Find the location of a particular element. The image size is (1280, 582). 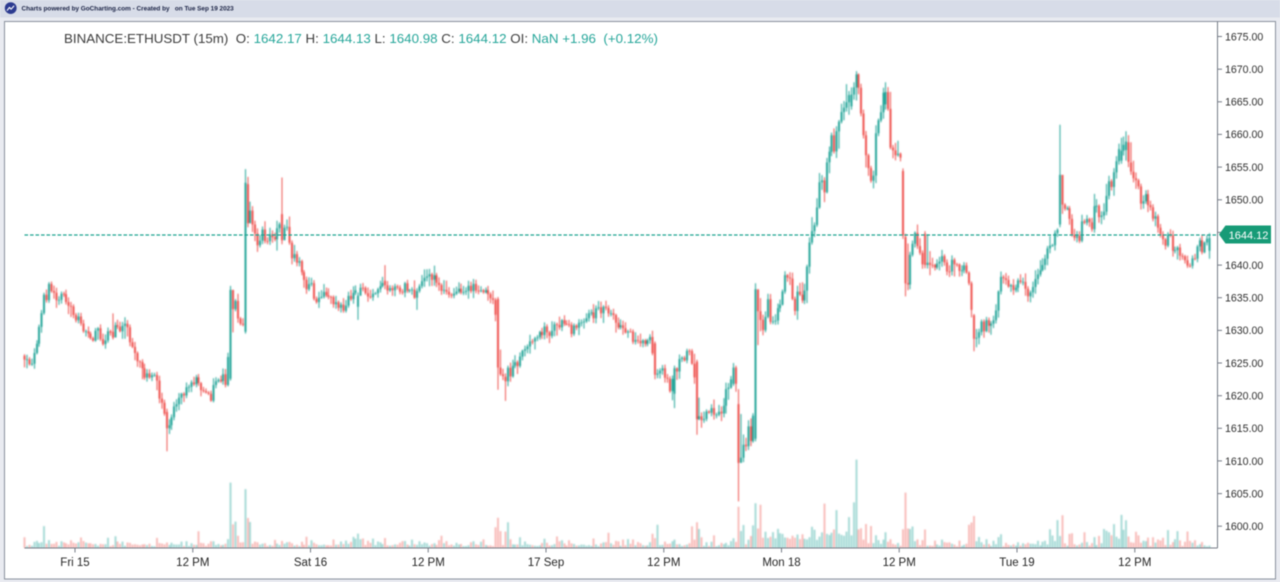

svg-text: 1610.00 is located at coordinates (1244, 462).